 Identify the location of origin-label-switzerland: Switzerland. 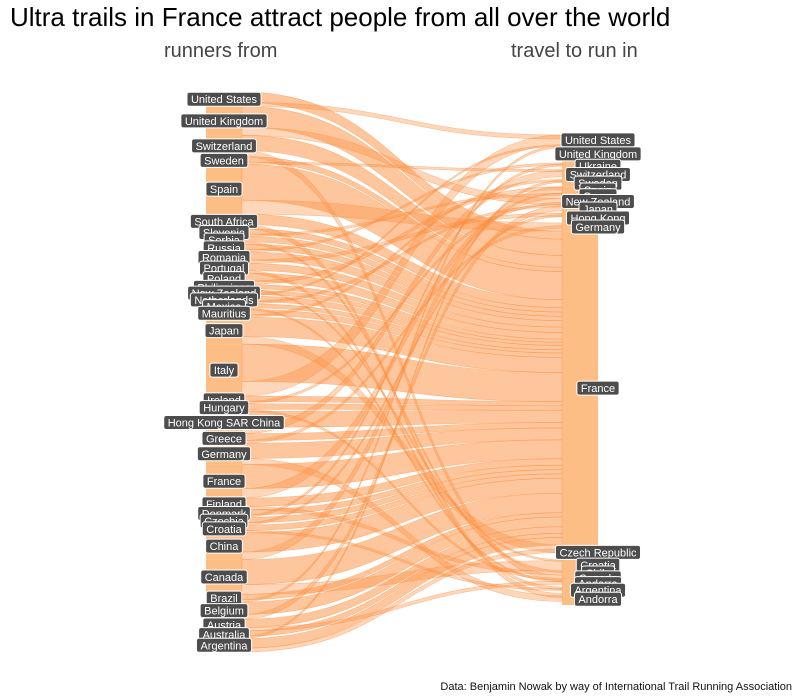
(224, 146).